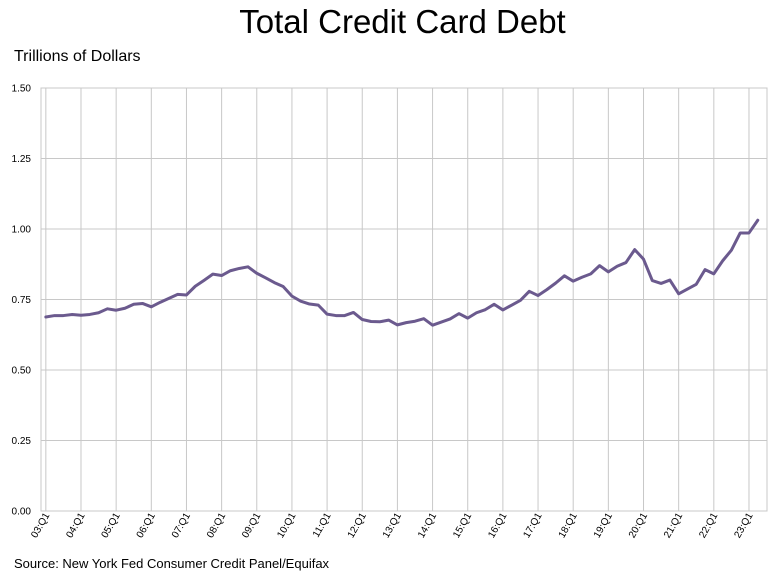  I want to click on x-tick-label: 15:Q1, so click(462, 525).